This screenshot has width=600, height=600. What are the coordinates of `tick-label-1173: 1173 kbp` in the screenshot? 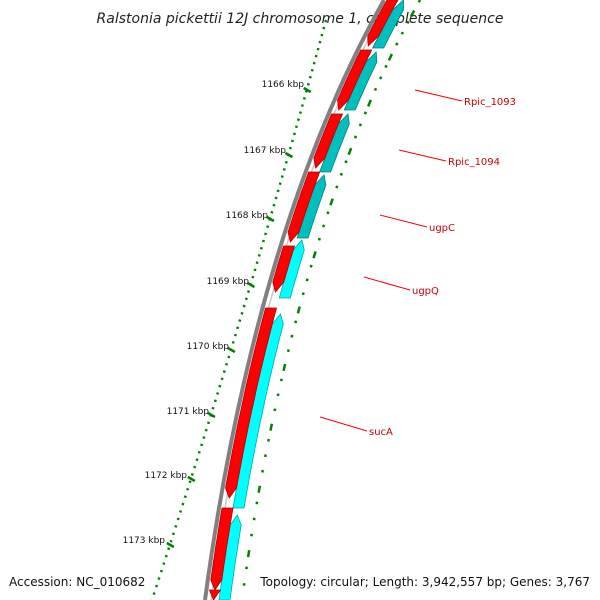 It's located at (144, 541).